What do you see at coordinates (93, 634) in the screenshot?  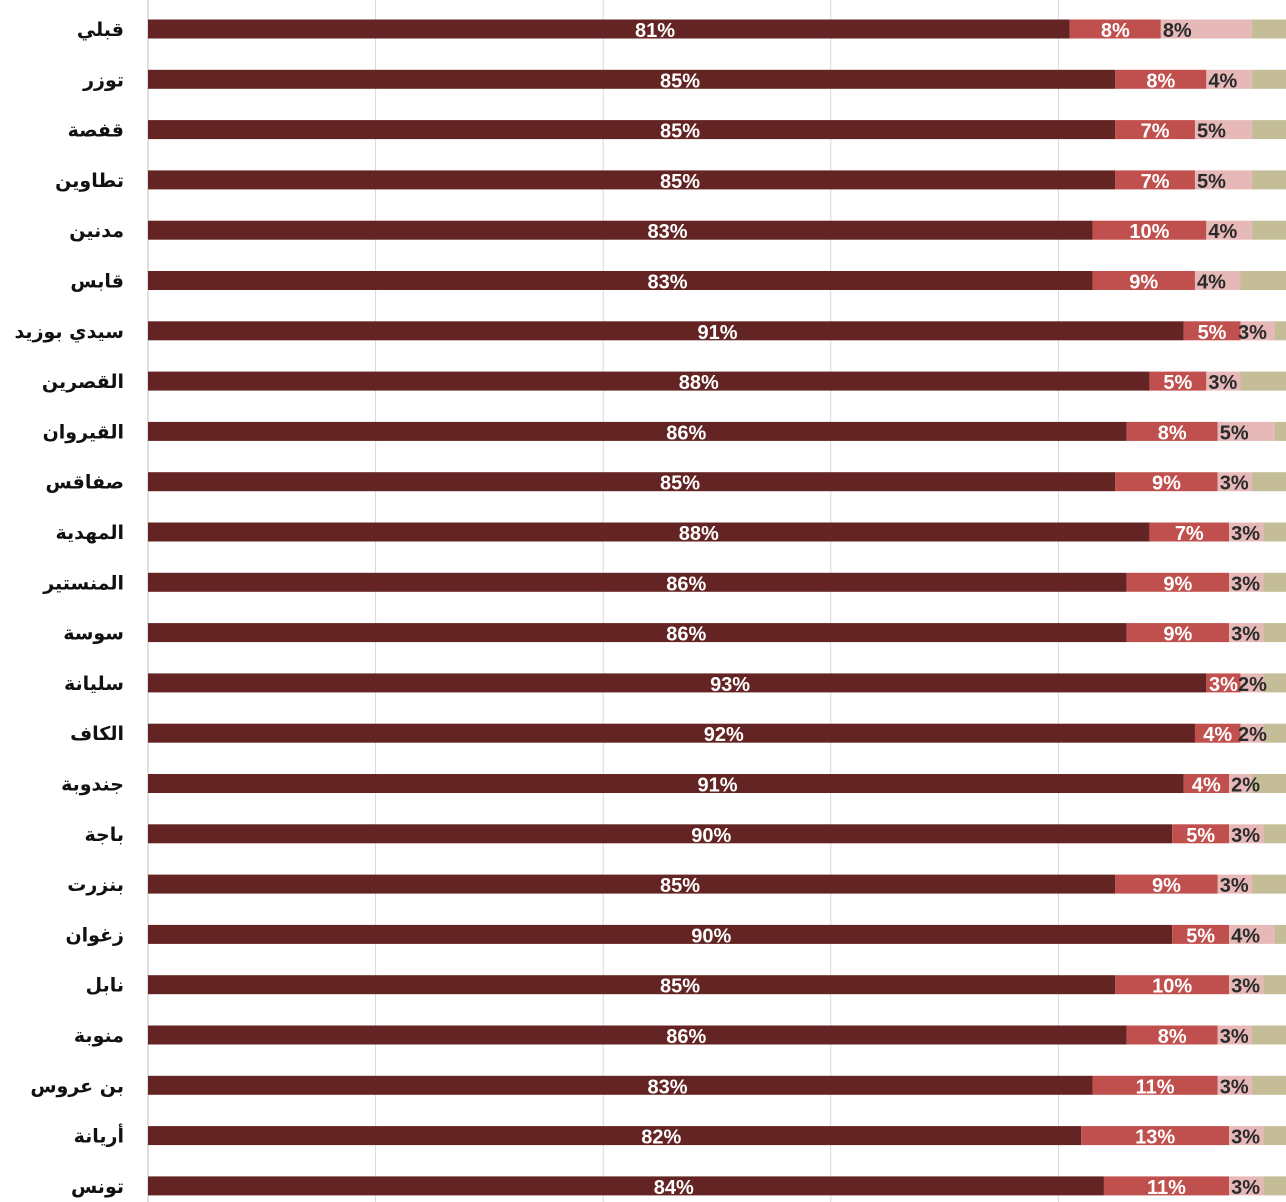 I see `category-label: سوسة` at bounding box center [93, 634].